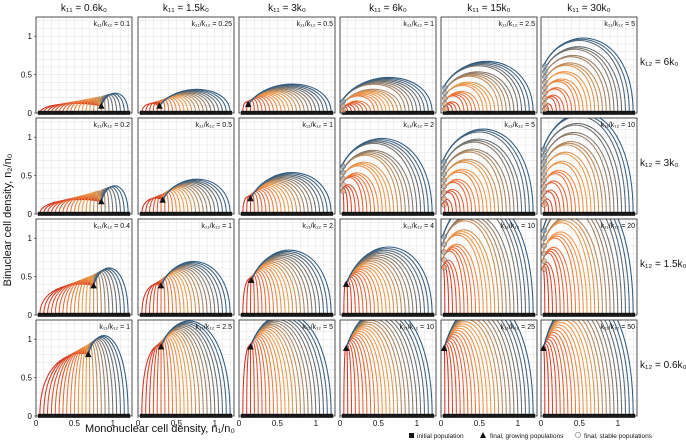 The height and width of the screenshot is (446, 686). What do you see at coordinates (214, 327) in the screenshot?
I see `panel-ratio-label: k₁₁/k₁₂ = 2.5` at bounding box center [214, 327].